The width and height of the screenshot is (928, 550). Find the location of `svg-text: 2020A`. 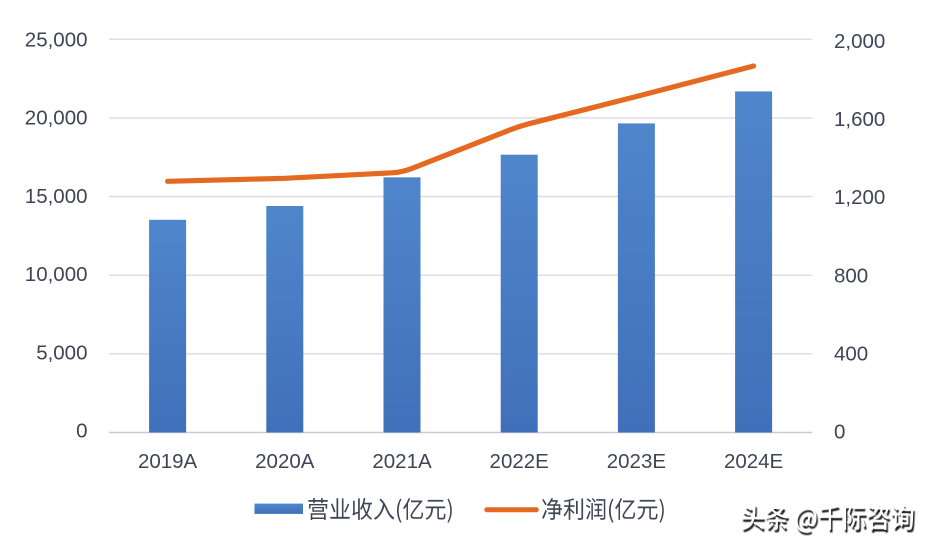

svg-text: 2020A is located at coordinates (285, 461).